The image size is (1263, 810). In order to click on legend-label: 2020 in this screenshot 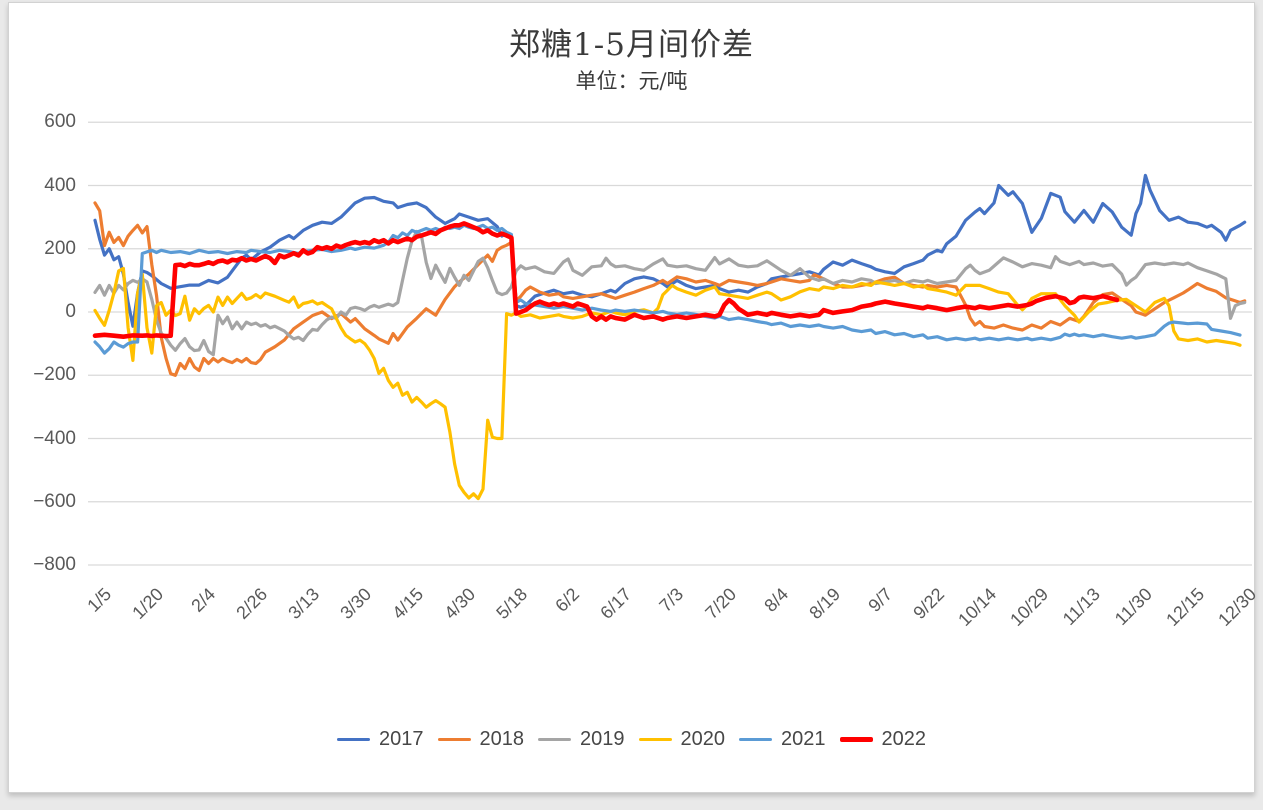, I will do `click(703, 739)`.